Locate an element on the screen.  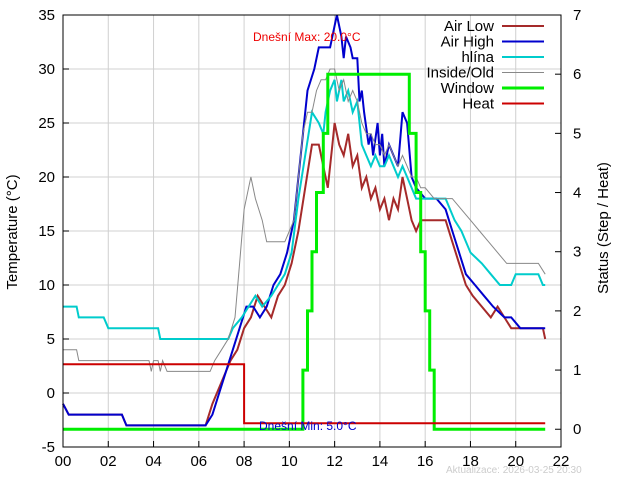
legend-label-inside-old: Inside/Old is located at coordinates (460, 73).